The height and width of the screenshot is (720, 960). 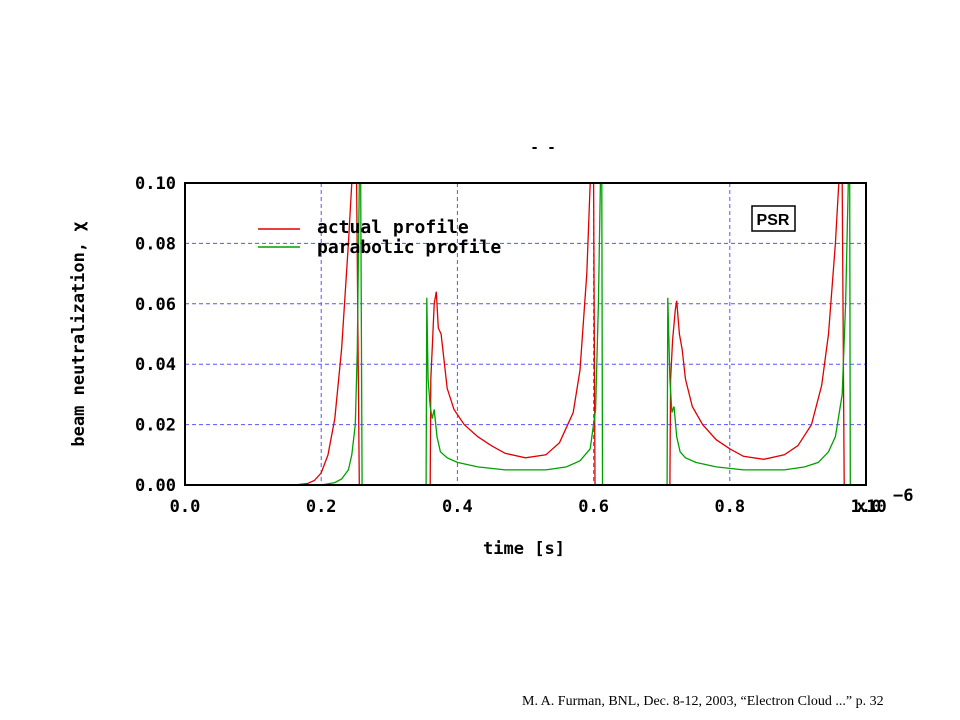 I want to click on y-axis-label: beam neutralization, χ, so click(x=79, y=333).